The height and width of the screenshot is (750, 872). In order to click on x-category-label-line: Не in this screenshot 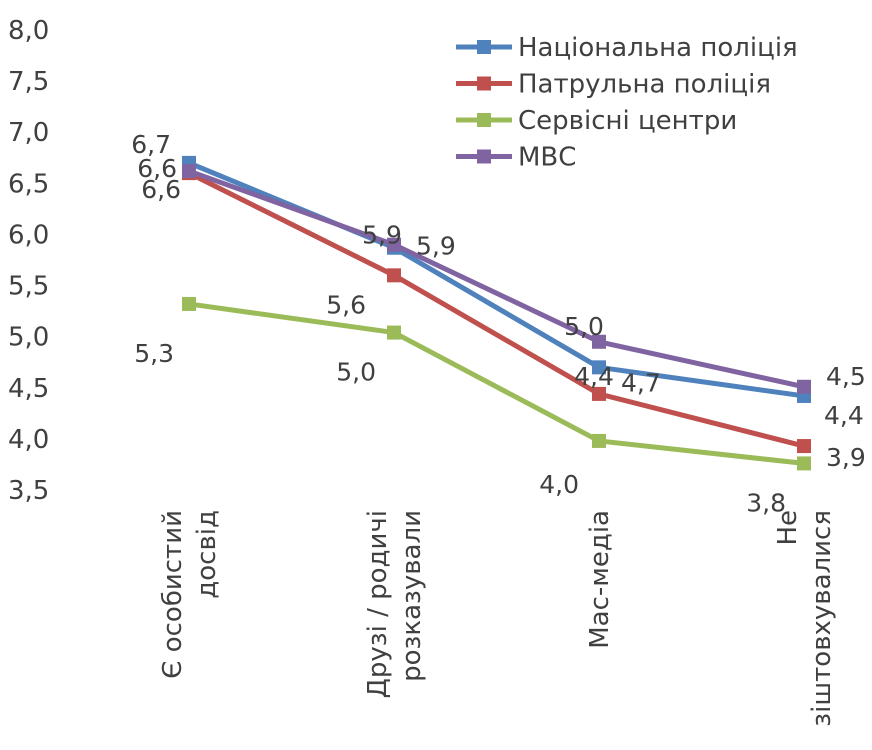, I will do `click(788, 528)`.